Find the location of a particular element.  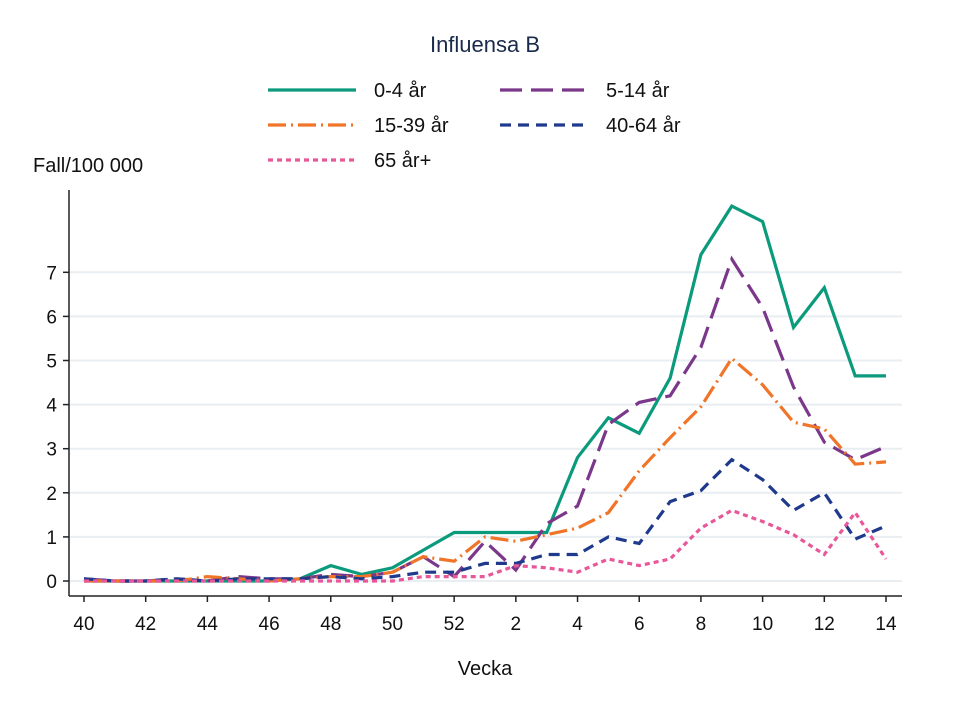

chart-title: Influensa B is located at coordinates (485, 44).